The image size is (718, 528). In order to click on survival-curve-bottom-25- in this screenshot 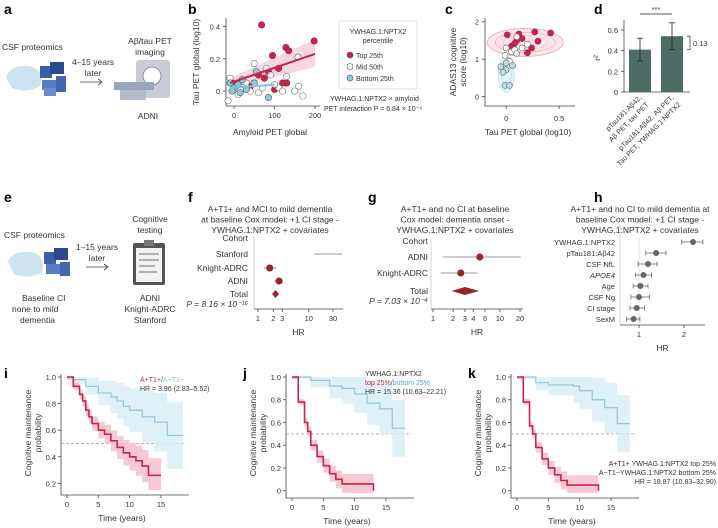, I will do `click(348, 402)`.